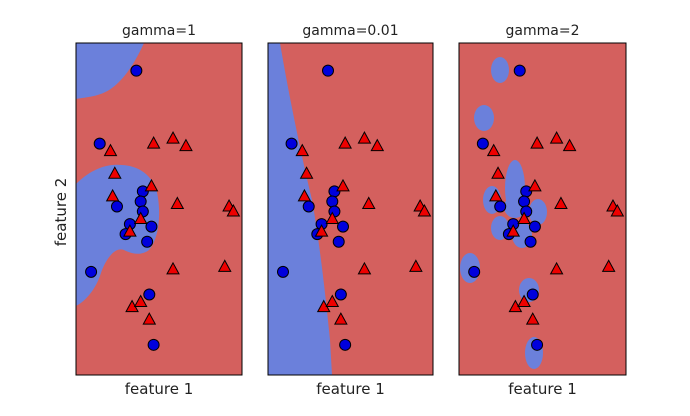 The height and width of the screenshot is (416, 690). I want to click on region-blue-lobe, so click(110, 71).